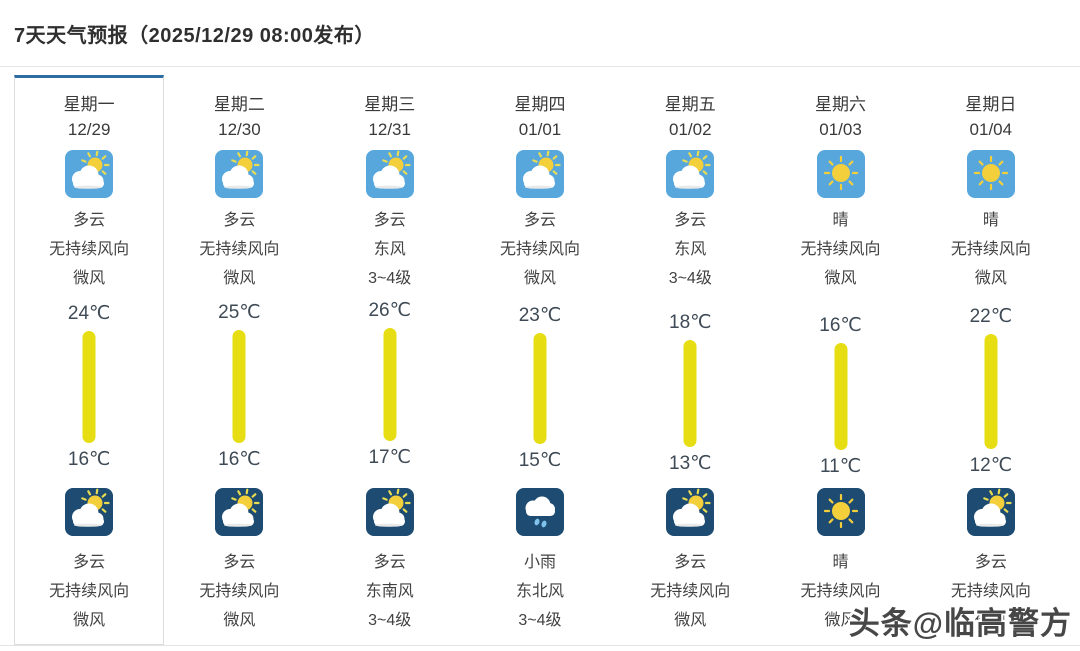  Describe the element at coordinates (840, 562) in the screenshot. I see `night-condition-label: 晴` at that location.